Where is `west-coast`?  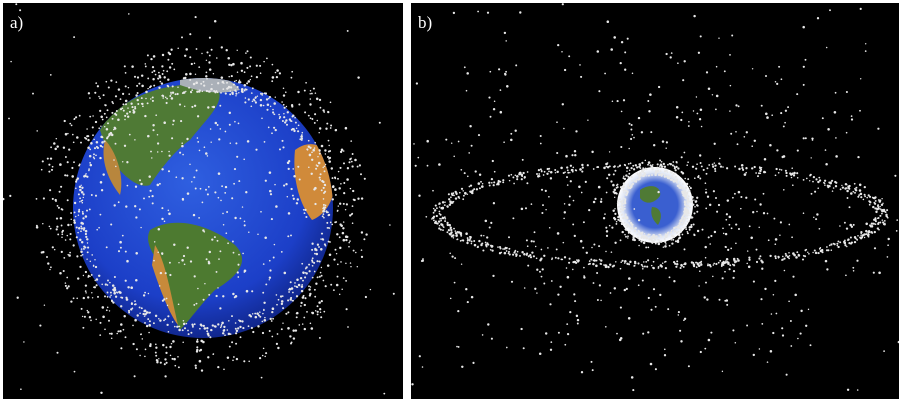 west-coast is located at coordinates (112, 167).